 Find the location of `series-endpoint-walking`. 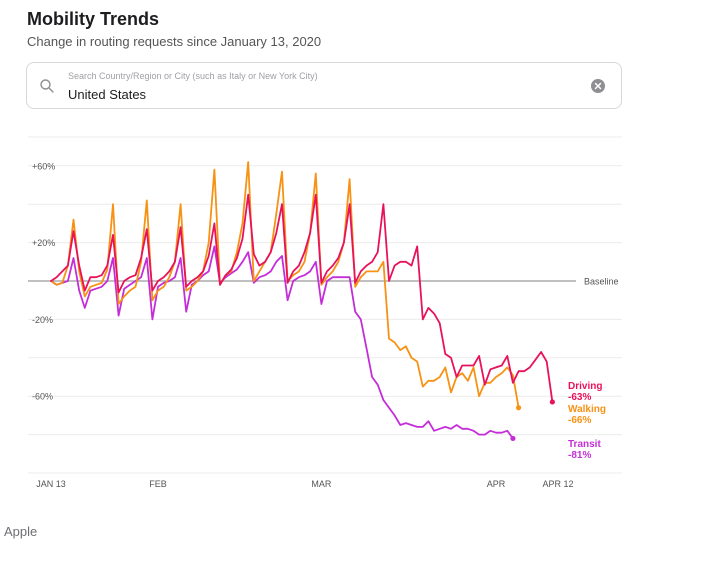

series-endpoint-walking is located at coordinates (518, 408).